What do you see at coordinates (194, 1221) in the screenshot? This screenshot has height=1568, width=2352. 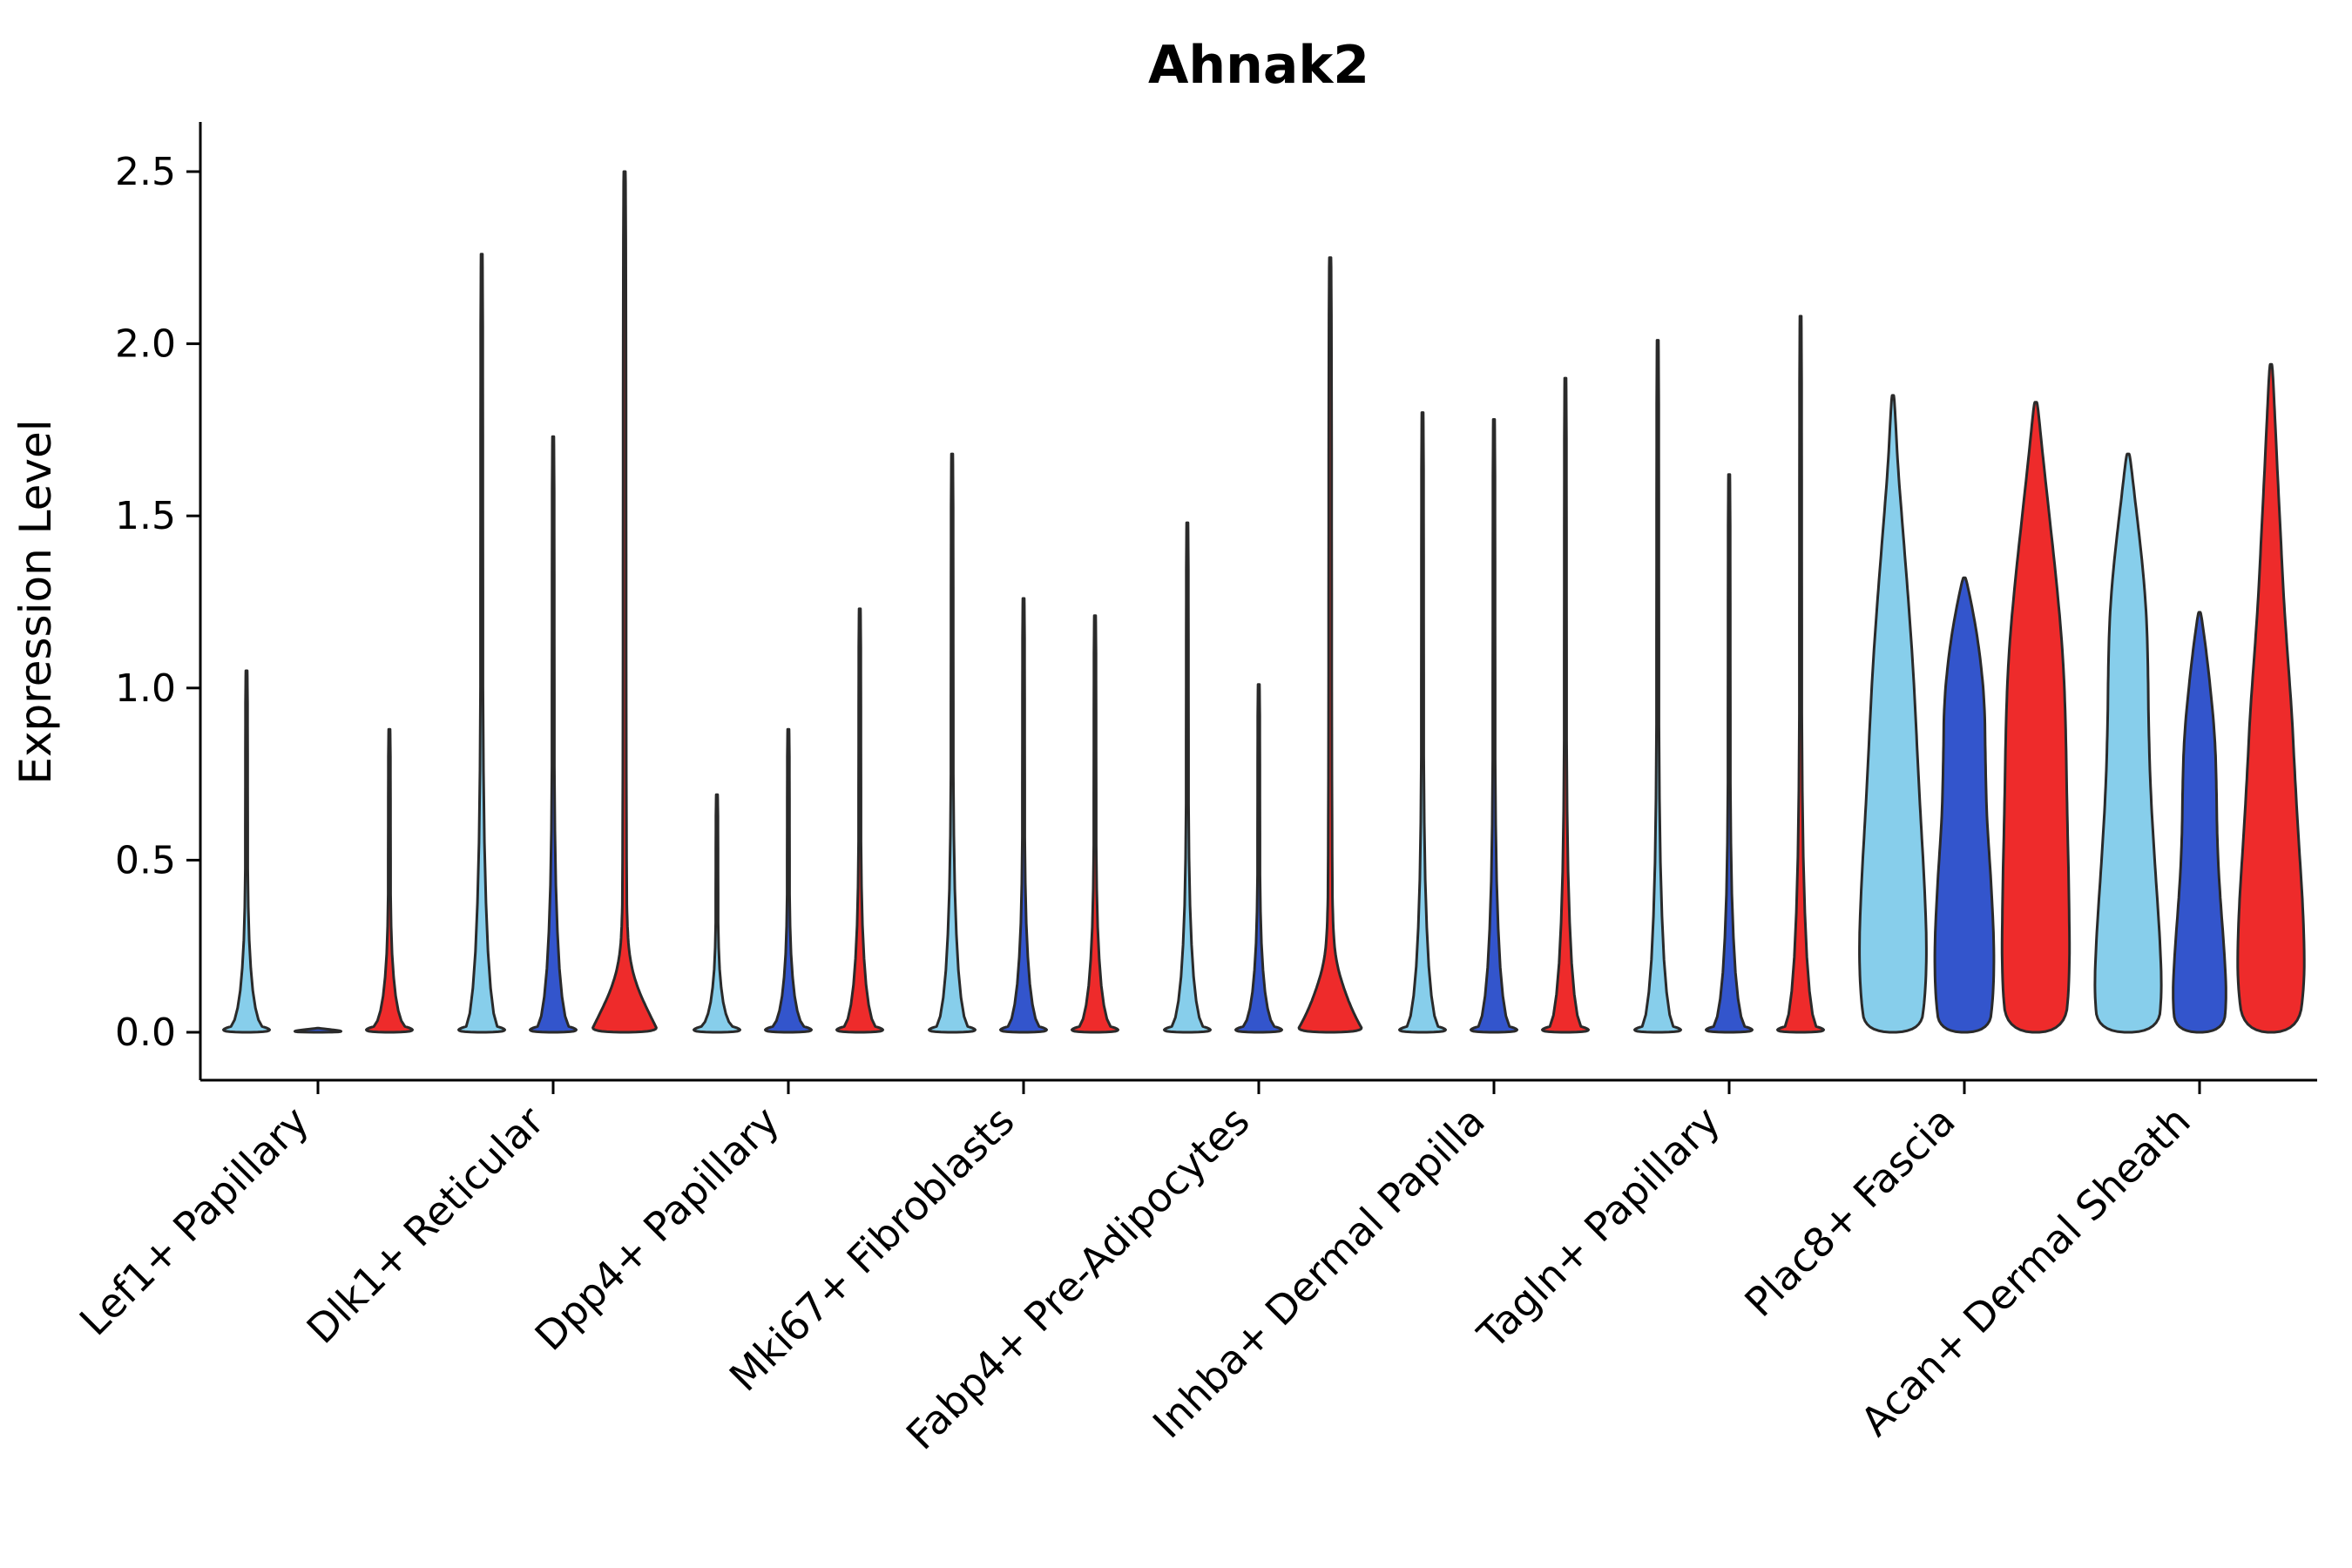 I see `x-tick-label: Lef1+ Papillary` at bounding box center [194, 1221].